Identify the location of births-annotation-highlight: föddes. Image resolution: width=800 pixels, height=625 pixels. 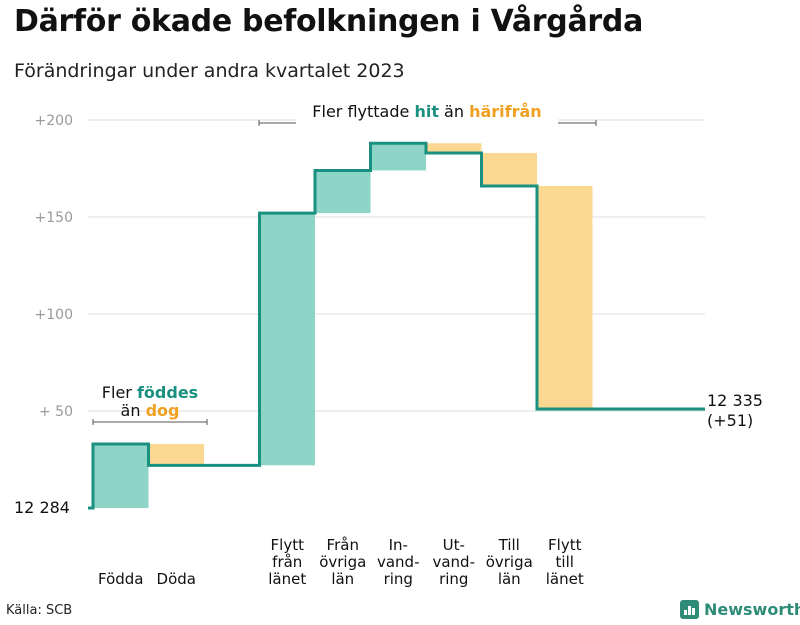
(167, 392).